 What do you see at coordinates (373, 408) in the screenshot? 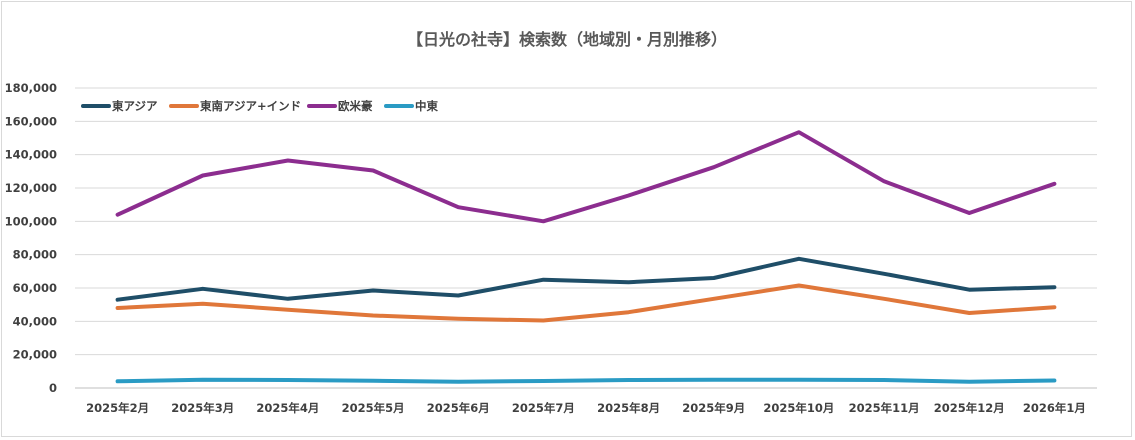
I see `x-tick-label: 2025年5月` at bounding box center [373, 408].